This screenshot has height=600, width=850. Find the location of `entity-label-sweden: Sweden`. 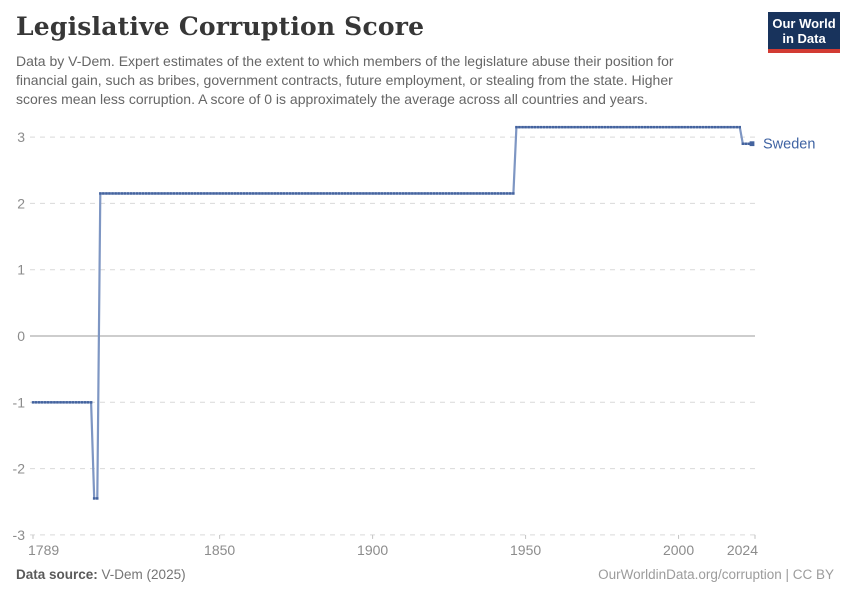

entity-label-sweden: Sweden is located at coordinates (789, 145).